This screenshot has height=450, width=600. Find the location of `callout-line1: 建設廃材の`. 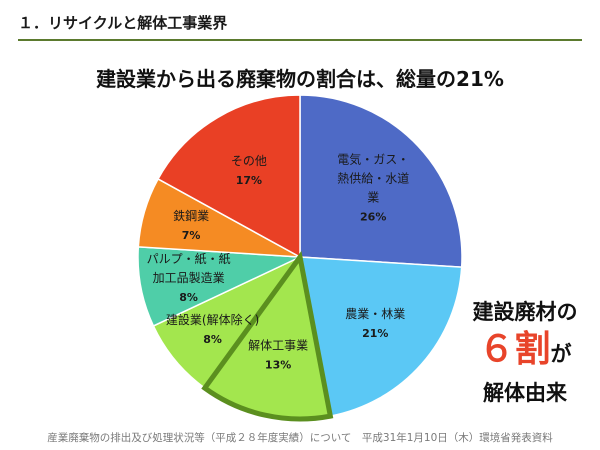

callout-line1: 建設廃材の is located at coordinates (525, 312).